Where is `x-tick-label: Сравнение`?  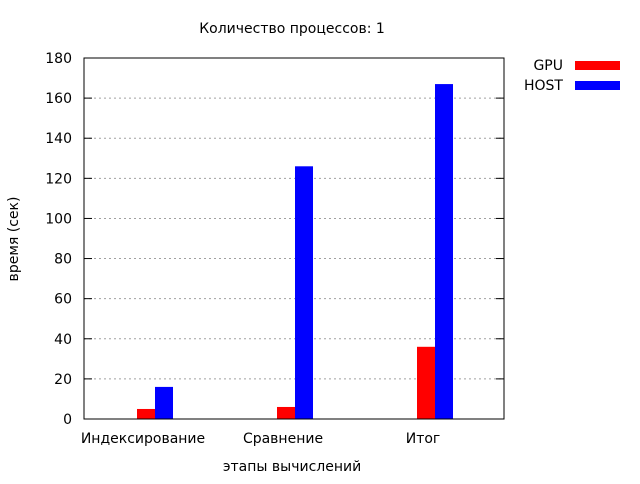 x-tick-label: Сравнение is located at coordinates (283, 439).